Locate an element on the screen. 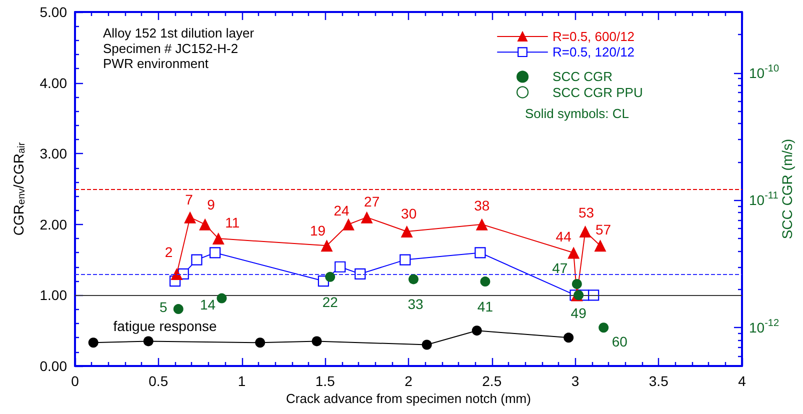 The width and height of the screenshot is (803, 414). legend-label: R=0.5, 120/12 is located at coordinates (593, 52).